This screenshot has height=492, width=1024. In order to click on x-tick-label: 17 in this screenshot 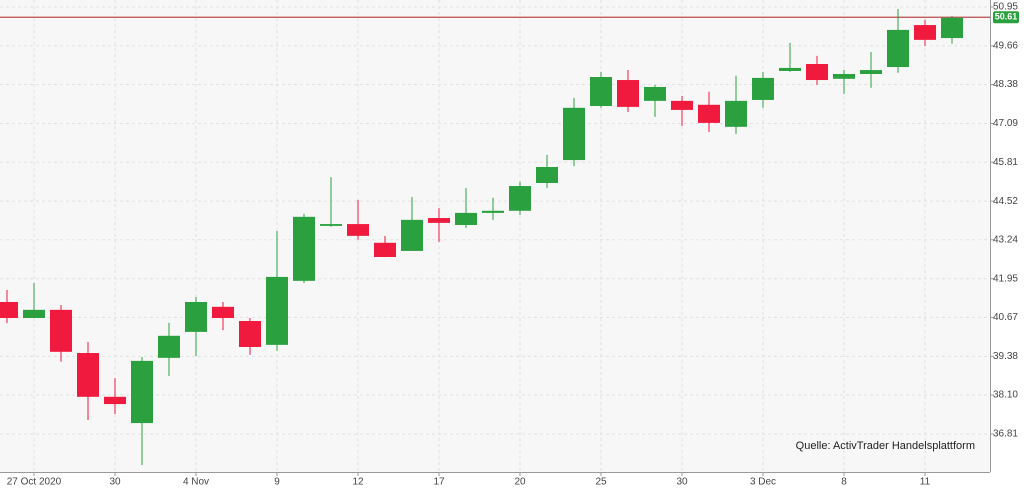, I will do `click(439, 482)`.